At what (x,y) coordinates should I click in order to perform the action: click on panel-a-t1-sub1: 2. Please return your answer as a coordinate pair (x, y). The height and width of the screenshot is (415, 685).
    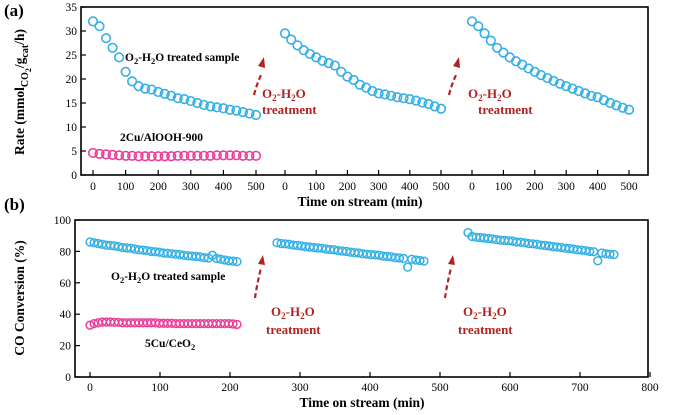
    Looking at the image, I should click on (274, 98).